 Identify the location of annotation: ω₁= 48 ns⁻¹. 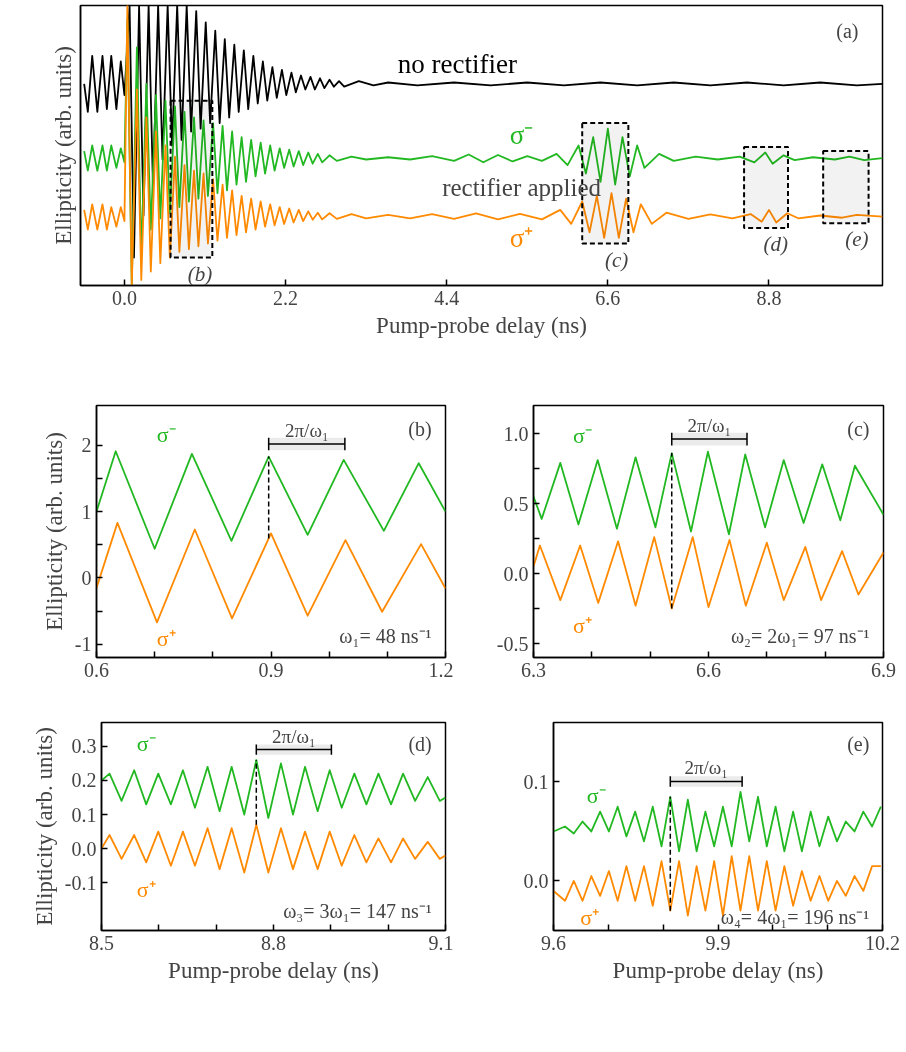
(385, 636).